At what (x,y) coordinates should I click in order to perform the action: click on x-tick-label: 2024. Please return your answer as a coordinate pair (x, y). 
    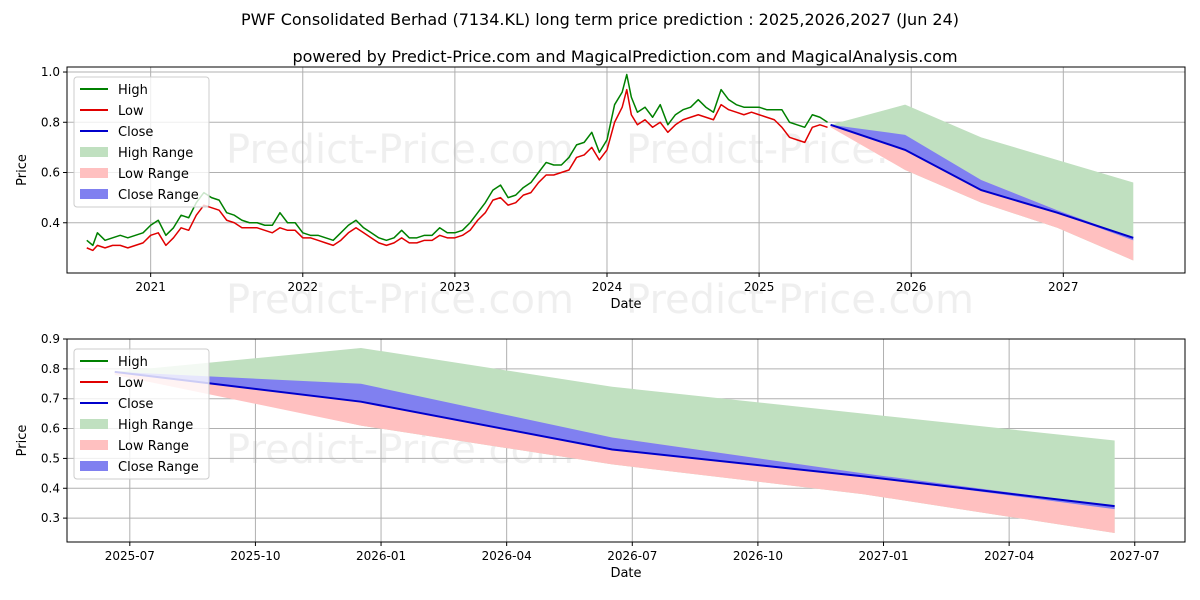
    Looking at the image, I should click on (607, 287).